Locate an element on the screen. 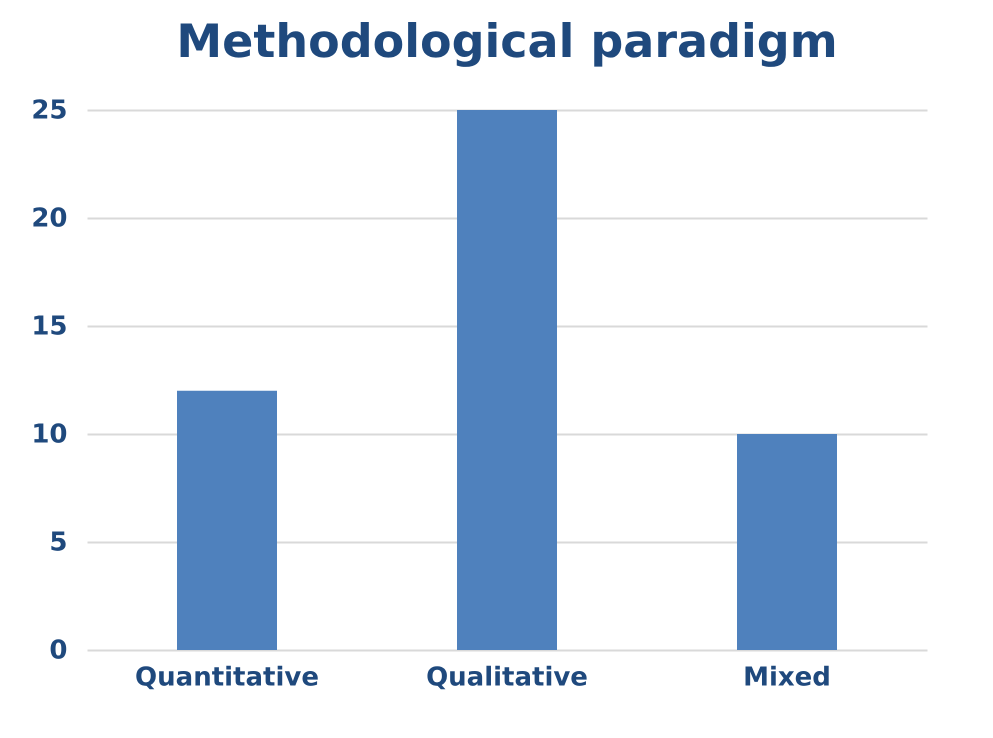  chart-title: Methodological paradigm is located at coordinates (507, 41).